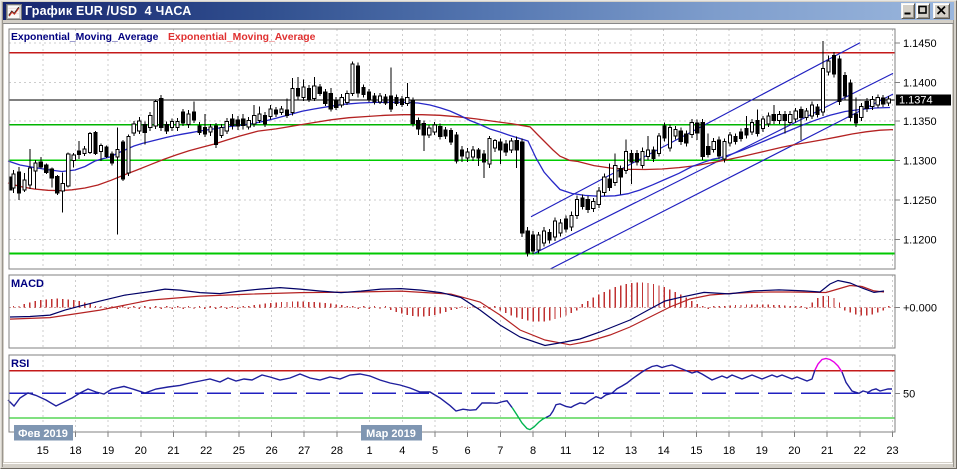 The width and height of the screenshot is (957, 469). What do you see at coordinates (533, 451) in the screenshot?
I see `svg-text: 8` at bounding box center [533, 451].